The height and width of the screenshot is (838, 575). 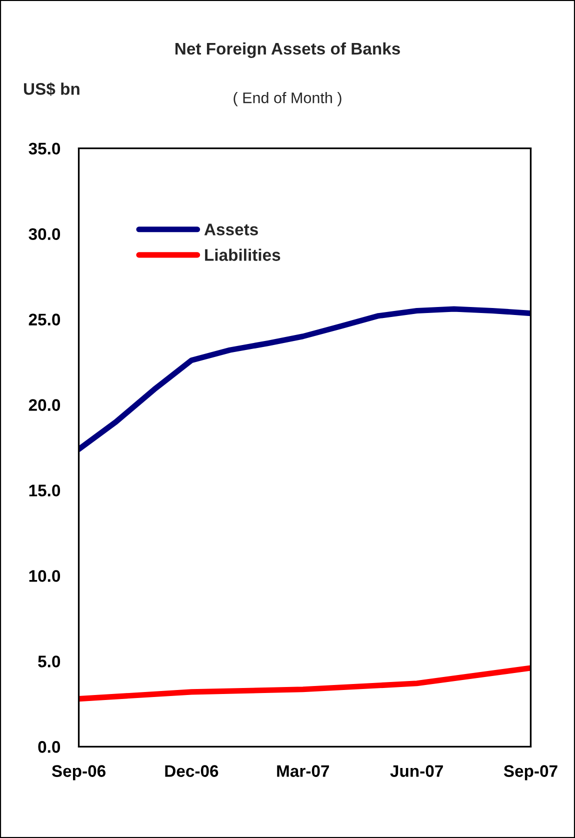 I want to click on y-tick-label: 25.0, so click(x=44, y=320).